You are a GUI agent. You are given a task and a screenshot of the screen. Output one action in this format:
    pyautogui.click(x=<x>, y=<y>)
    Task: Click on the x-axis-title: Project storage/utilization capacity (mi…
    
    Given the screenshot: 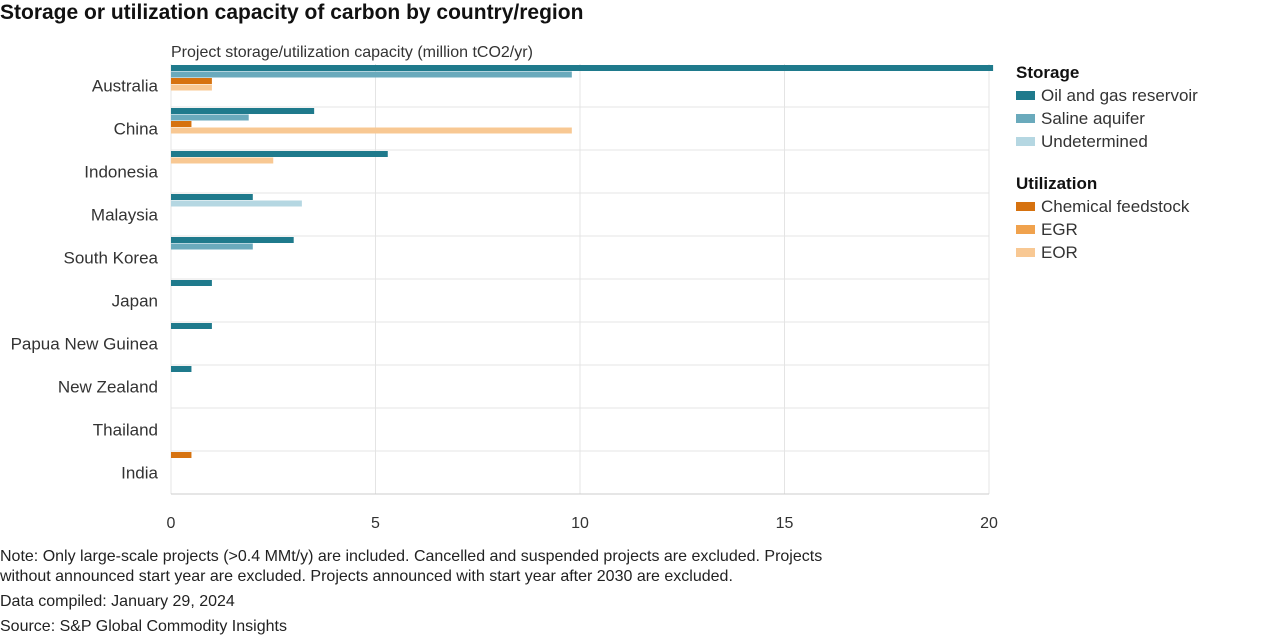 What is the action you would take?
    pyautogui.click(x=352, y=52)
    